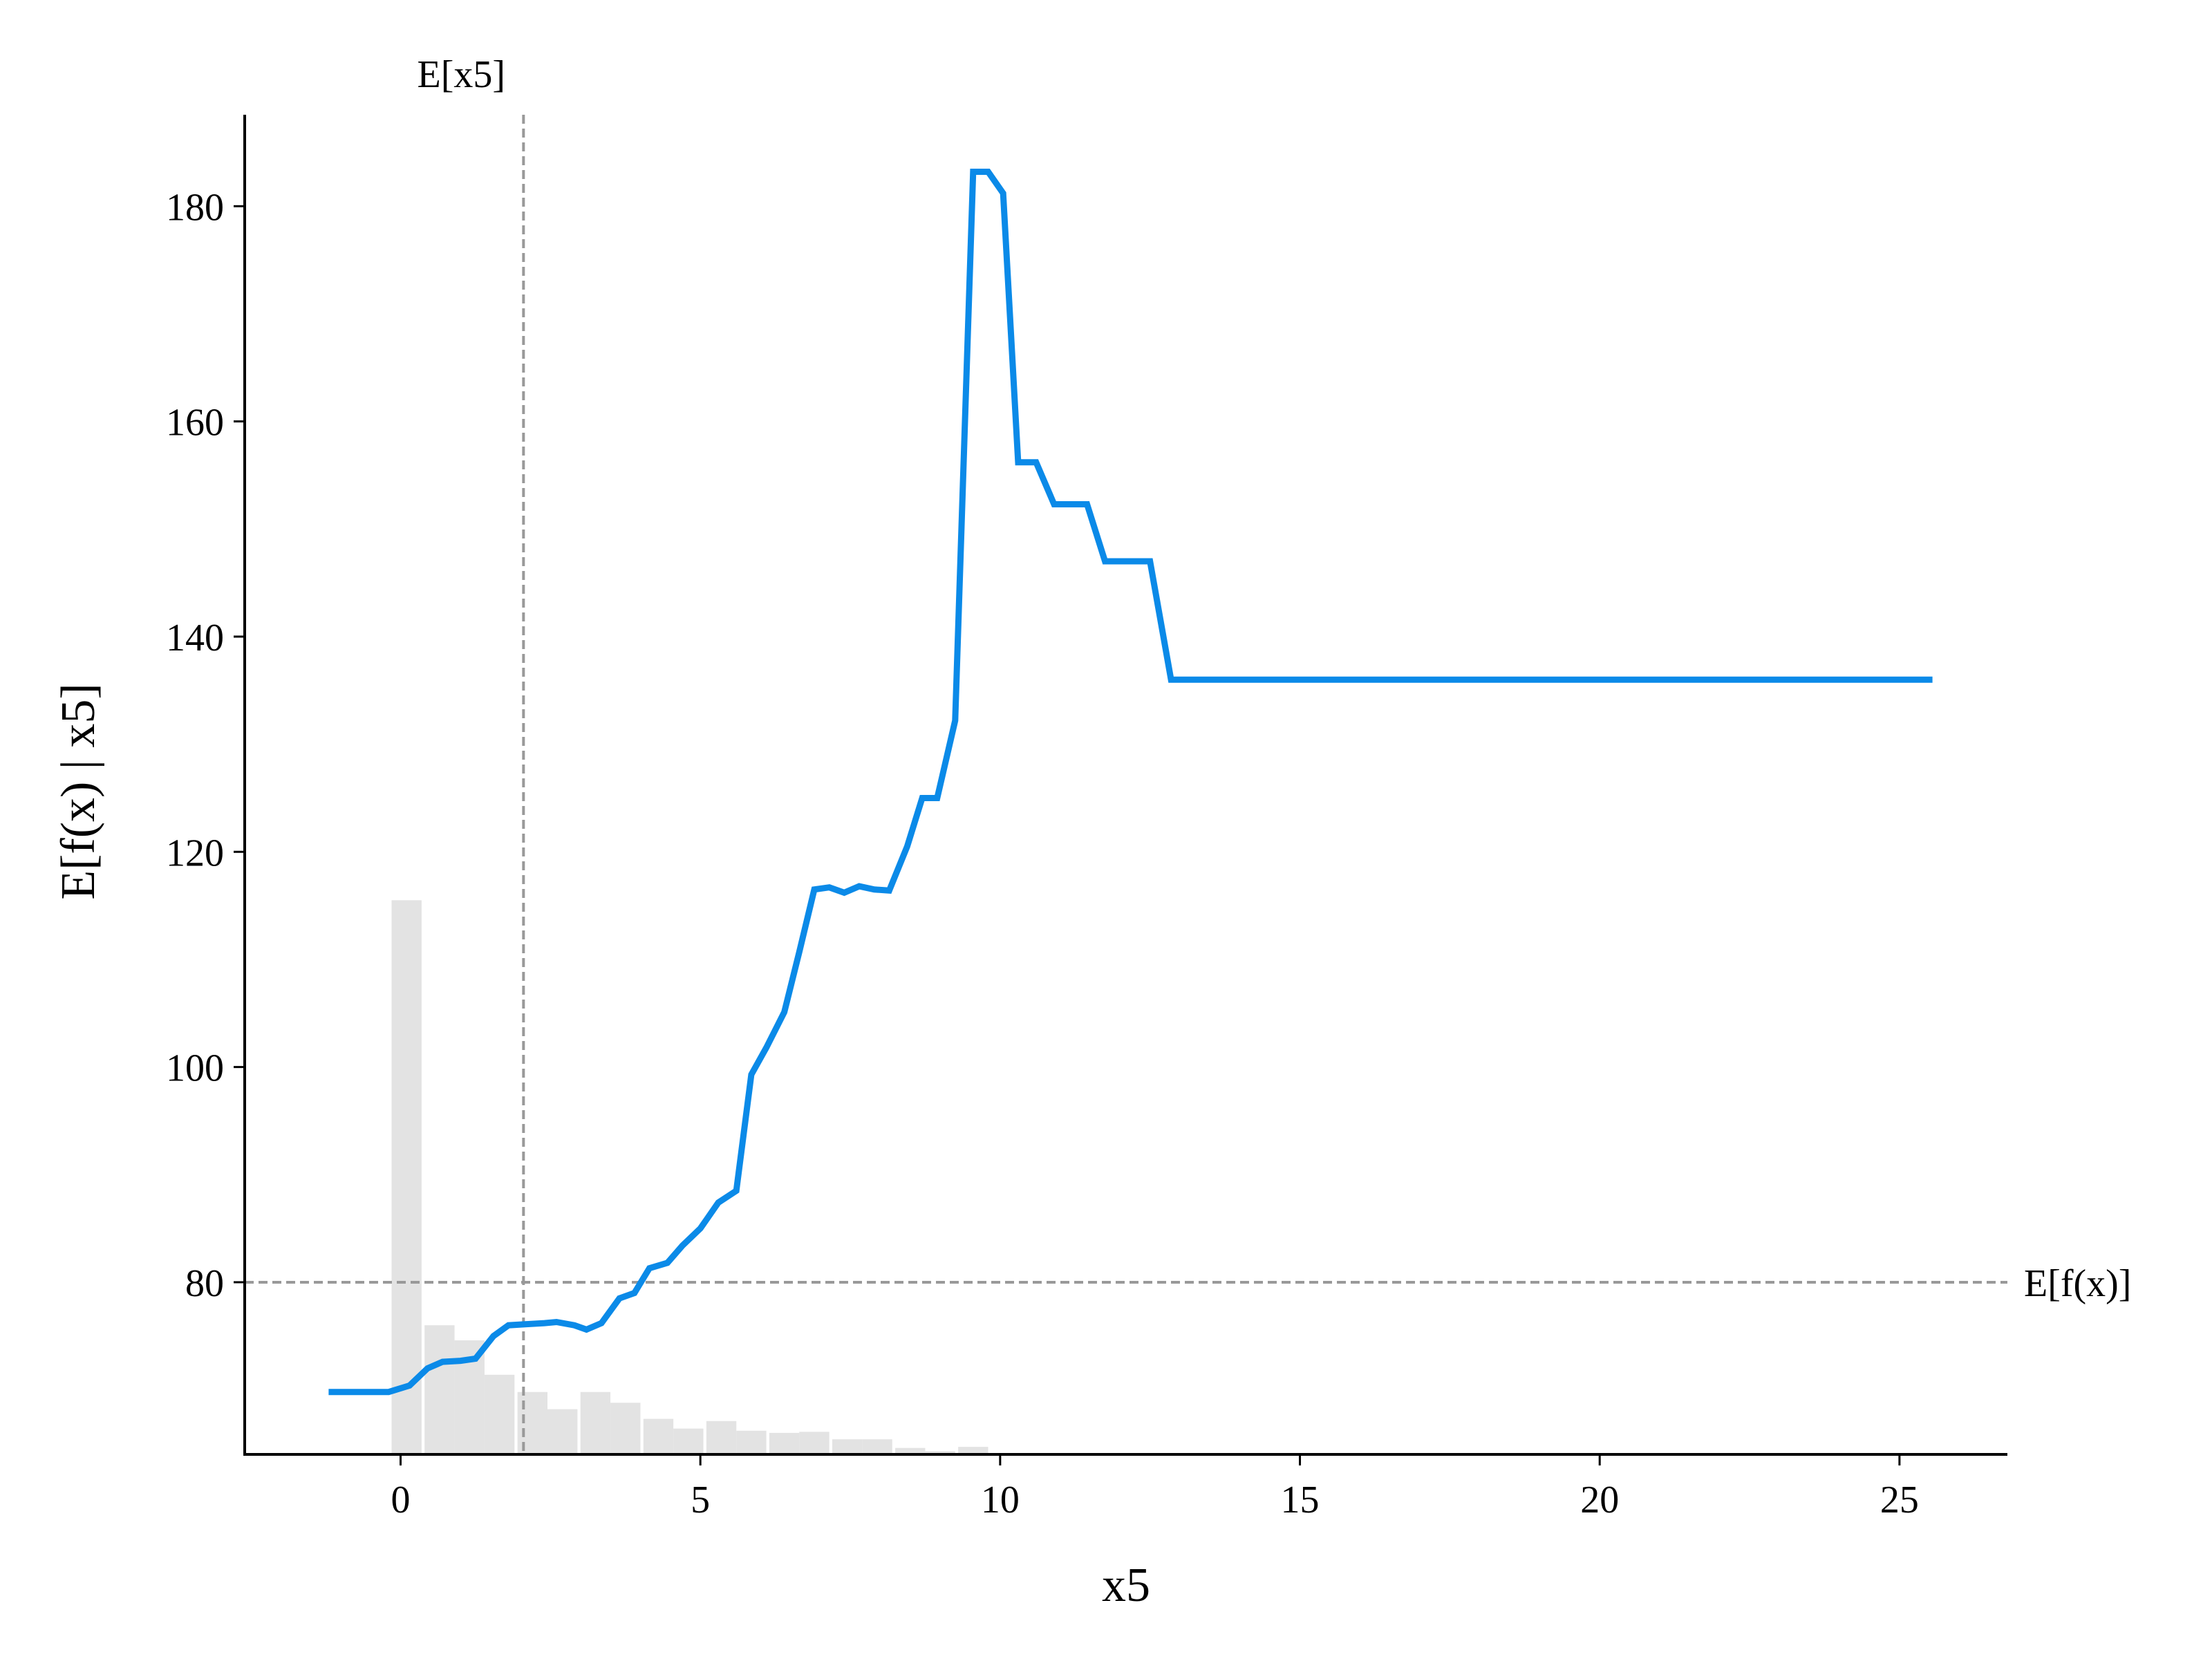  I want to click on expected-x5-label: E[x5], so click(462, 74).